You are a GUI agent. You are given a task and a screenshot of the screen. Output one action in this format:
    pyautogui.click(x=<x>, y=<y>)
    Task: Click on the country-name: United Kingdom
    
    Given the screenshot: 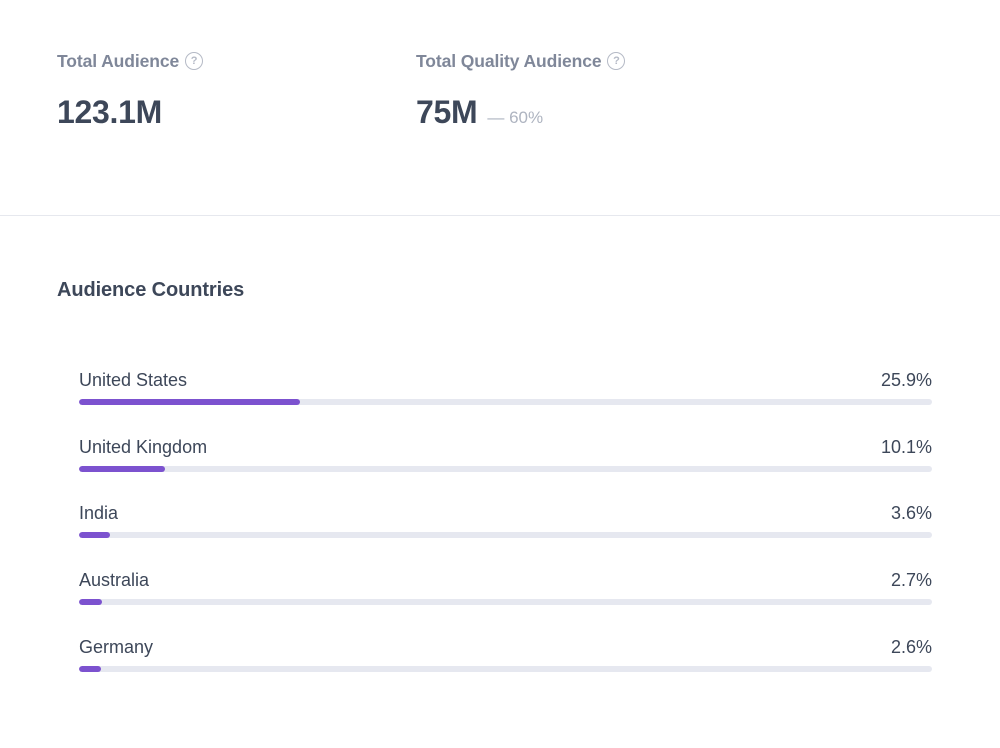 What is the action you would take?
    pyautogui.click(x=143, y=446)
    